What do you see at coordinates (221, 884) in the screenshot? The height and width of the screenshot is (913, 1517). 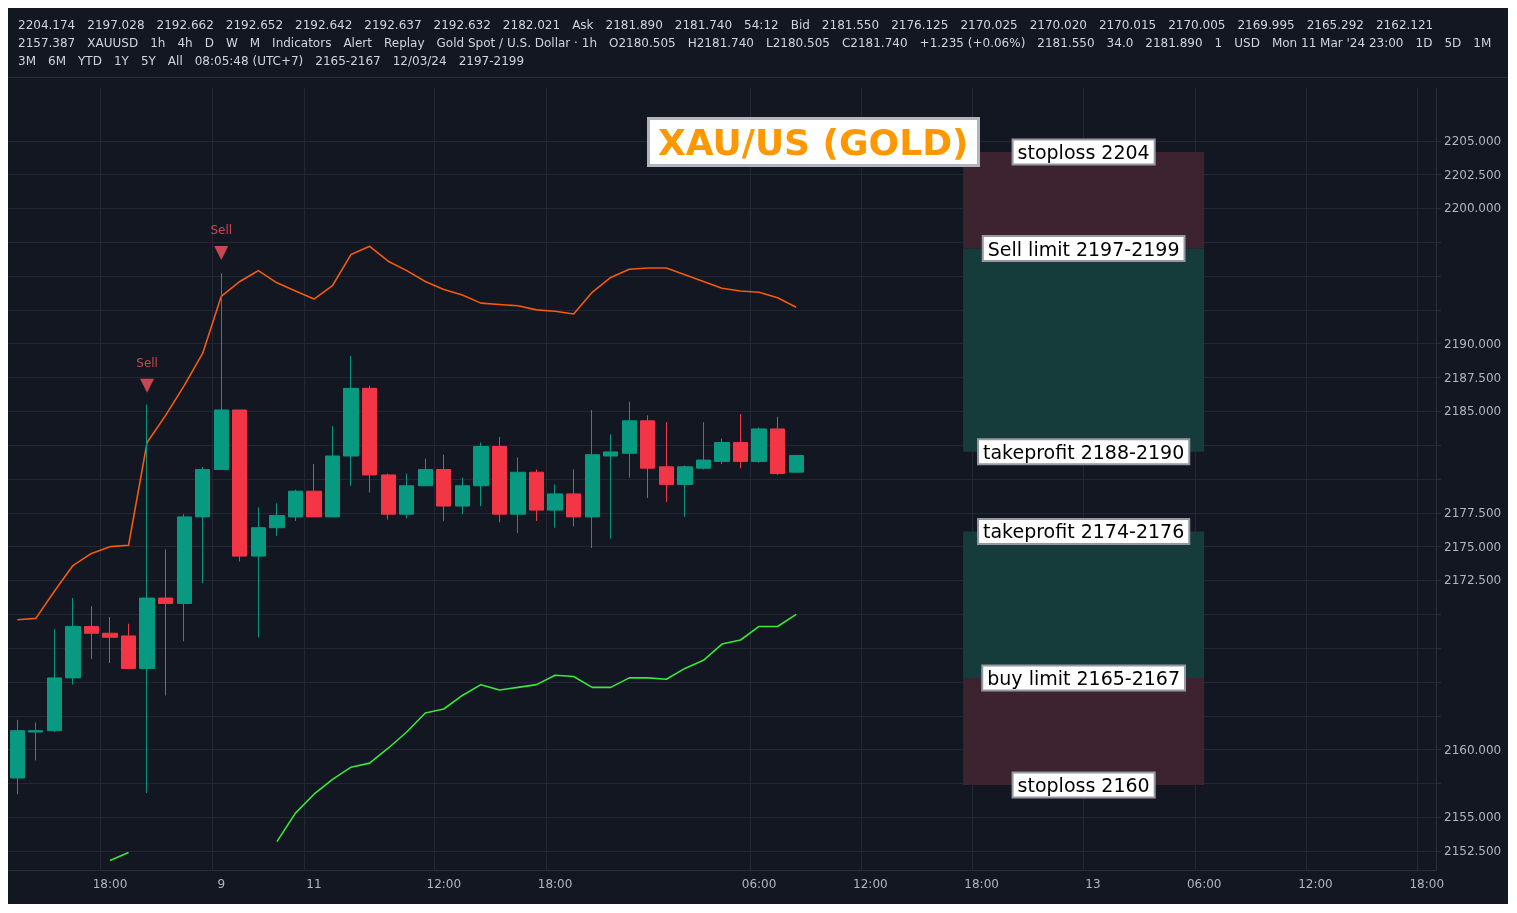 I see `x-tick-label: 9` at bounding box center [221, 884].